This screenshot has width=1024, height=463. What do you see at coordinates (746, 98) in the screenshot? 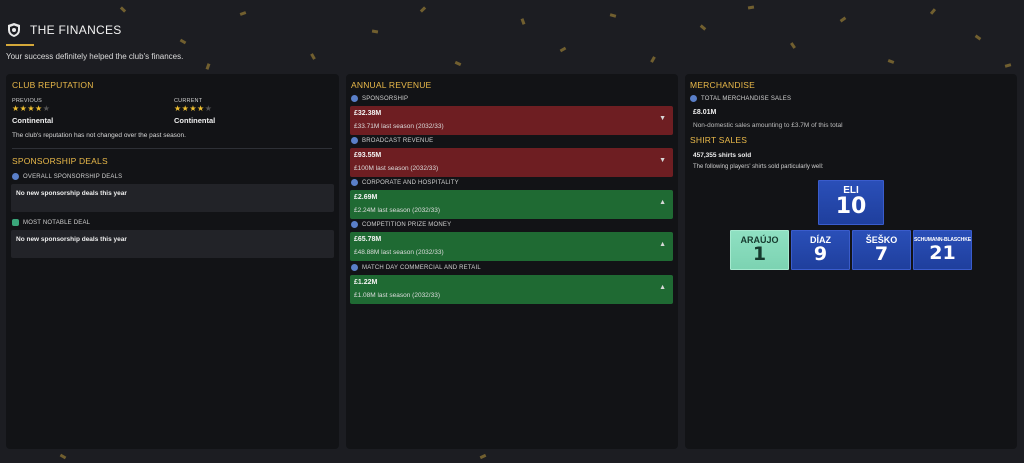
I see `total-merchandise-label: TOTAL MERCHANDISE SALES` at bounding box center [746, 98].